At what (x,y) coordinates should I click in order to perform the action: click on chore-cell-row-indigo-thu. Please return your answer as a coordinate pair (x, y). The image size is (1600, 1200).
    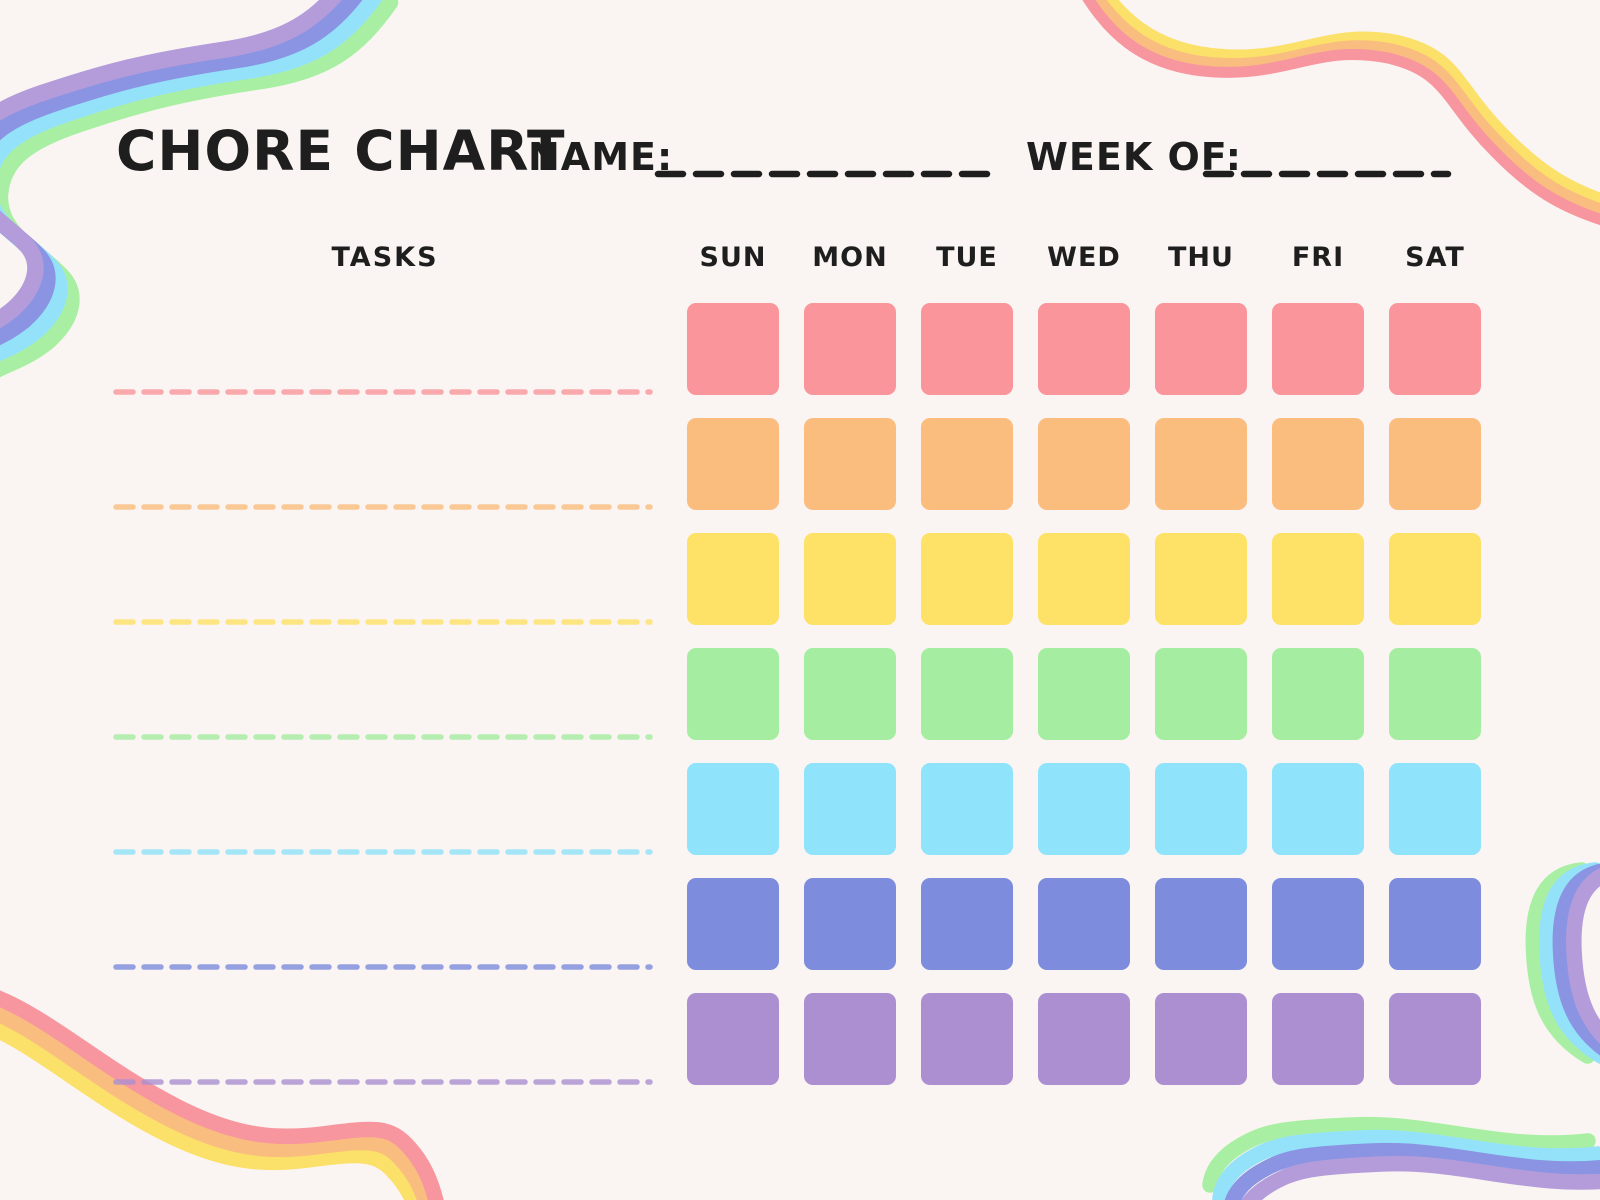
    Looking at the image, I should click on (1201, 924).